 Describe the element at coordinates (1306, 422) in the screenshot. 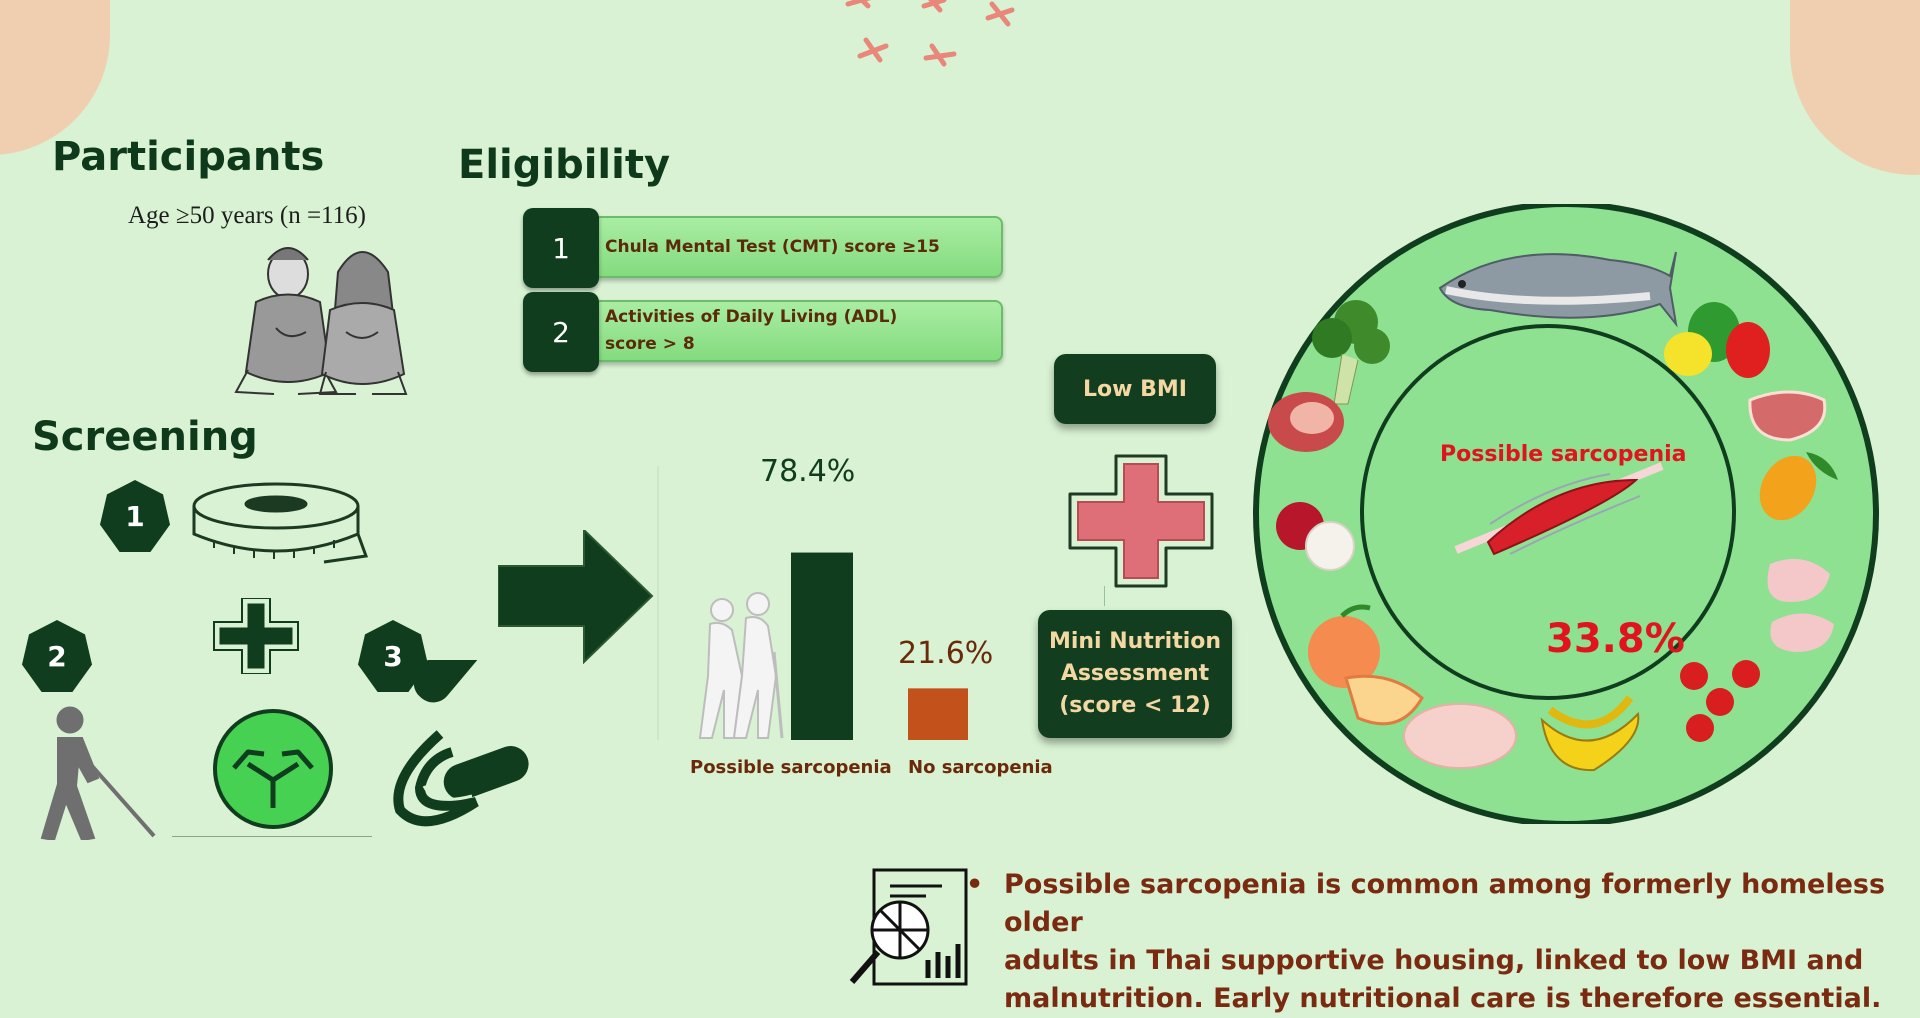

I see `meat-icon` at that location.